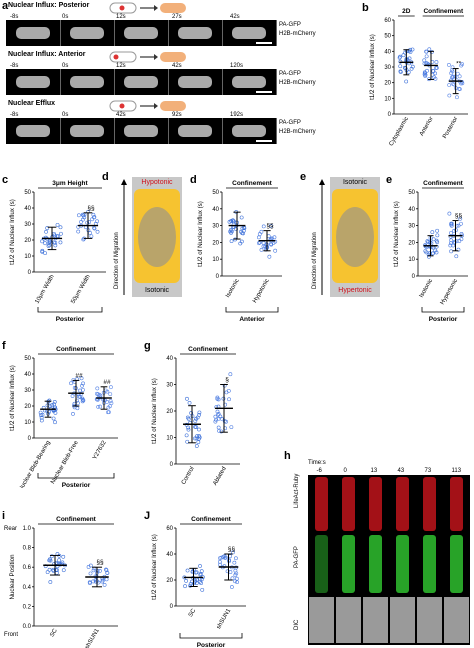 This screenshot has width=474, height=648. What do you see at coordinates (157, 290) in the screenshot?
I see `bottom-label: Isotonic` at bounding box center [157, 290].